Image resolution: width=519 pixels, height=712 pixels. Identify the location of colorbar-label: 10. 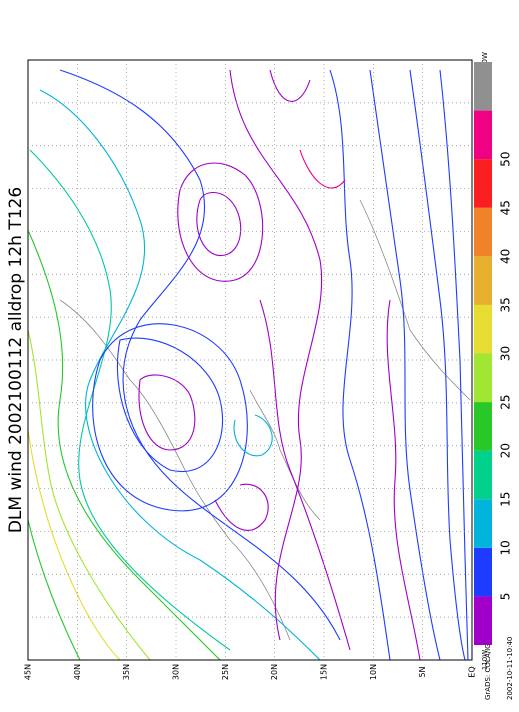
(506, 547).